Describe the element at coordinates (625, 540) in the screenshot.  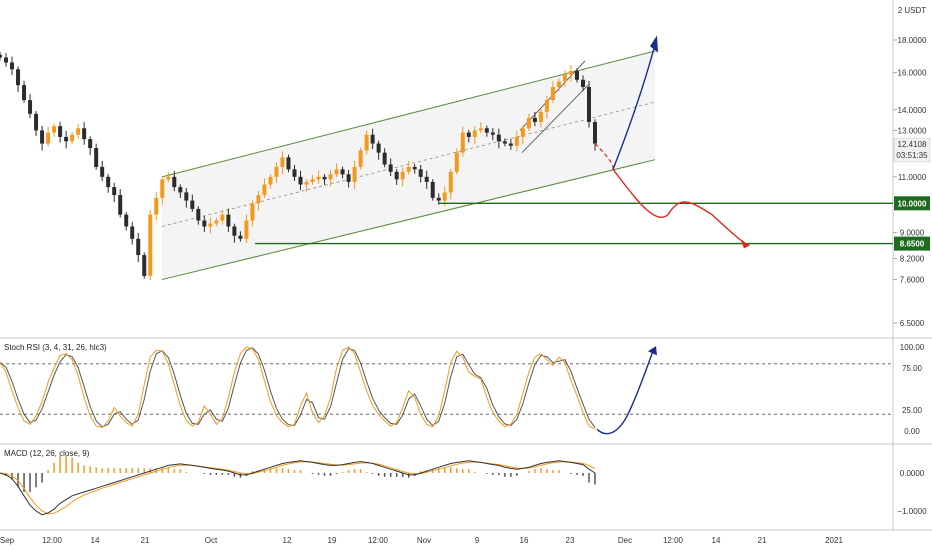
I see `time-axis-label: Dec` at that location.